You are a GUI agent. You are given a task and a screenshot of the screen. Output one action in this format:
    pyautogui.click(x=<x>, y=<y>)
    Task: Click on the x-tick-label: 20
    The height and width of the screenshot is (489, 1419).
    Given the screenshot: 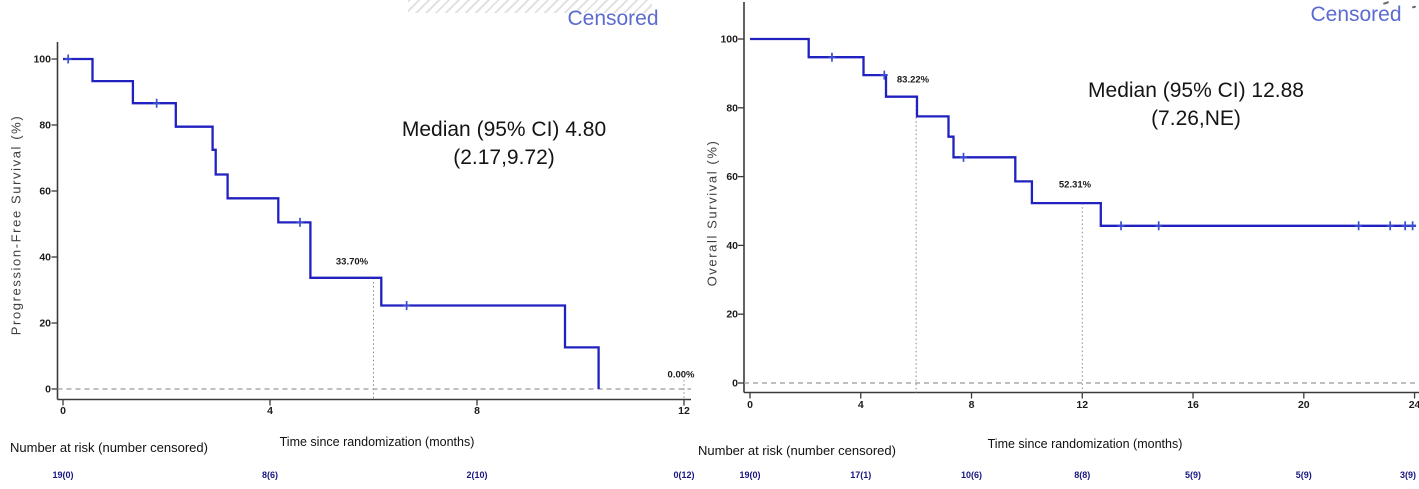 What is the action you would take?
    pyautogui.click(x=1304, y=405)
    